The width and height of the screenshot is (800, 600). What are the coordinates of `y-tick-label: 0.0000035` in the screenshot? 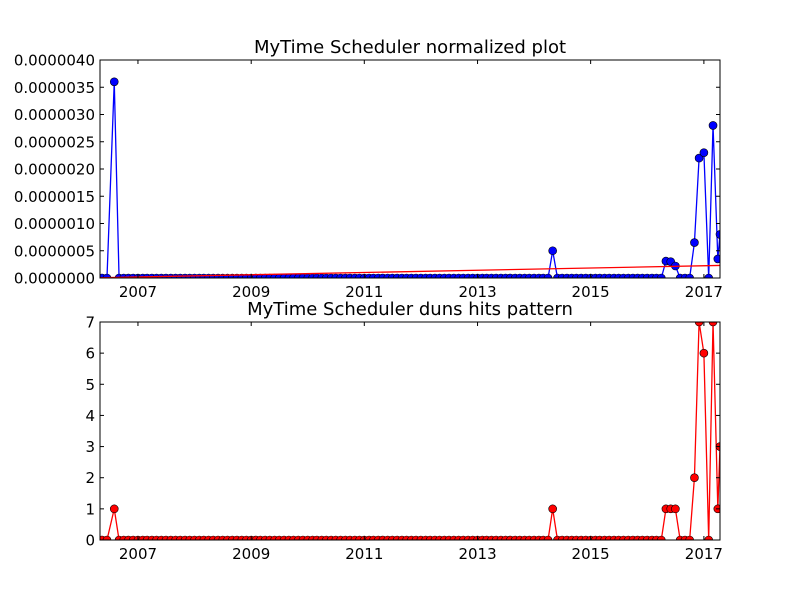 It's located at (54, 88).